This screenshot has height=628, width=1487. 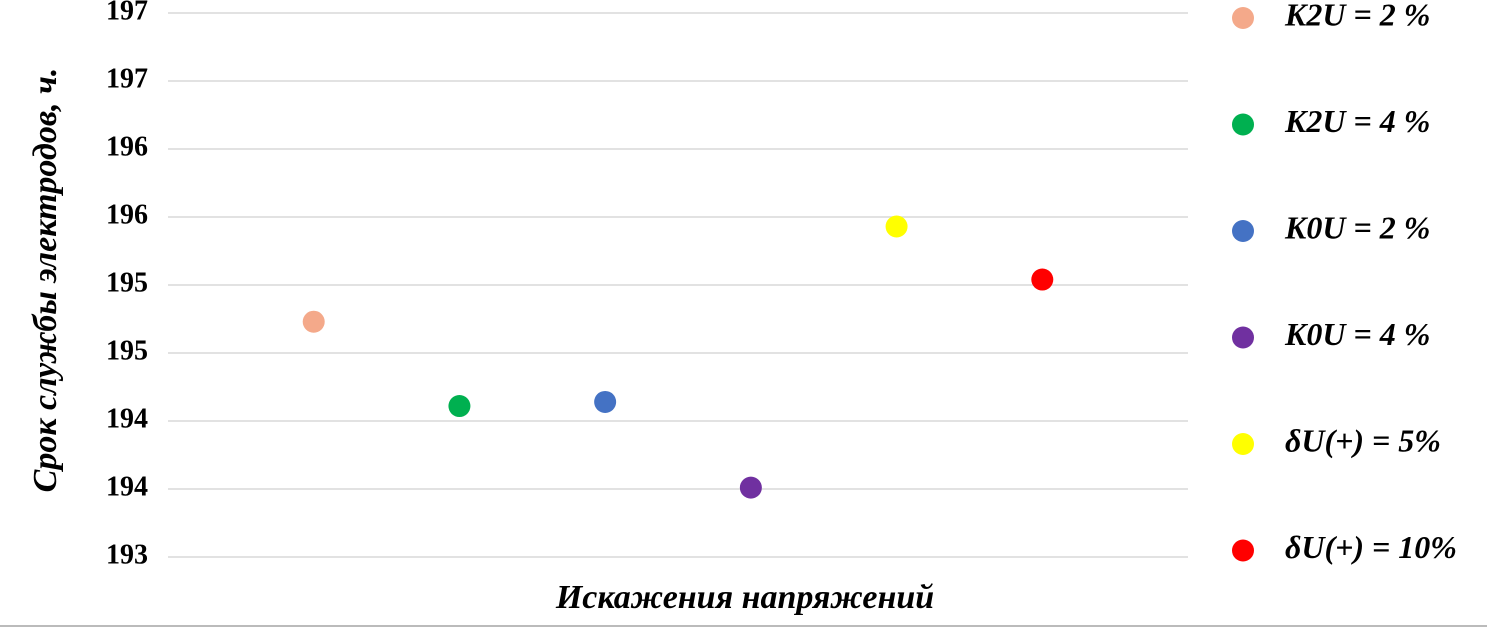 I want to click on legend-label: K2U = 2 %, so click(x=1357, y=16).